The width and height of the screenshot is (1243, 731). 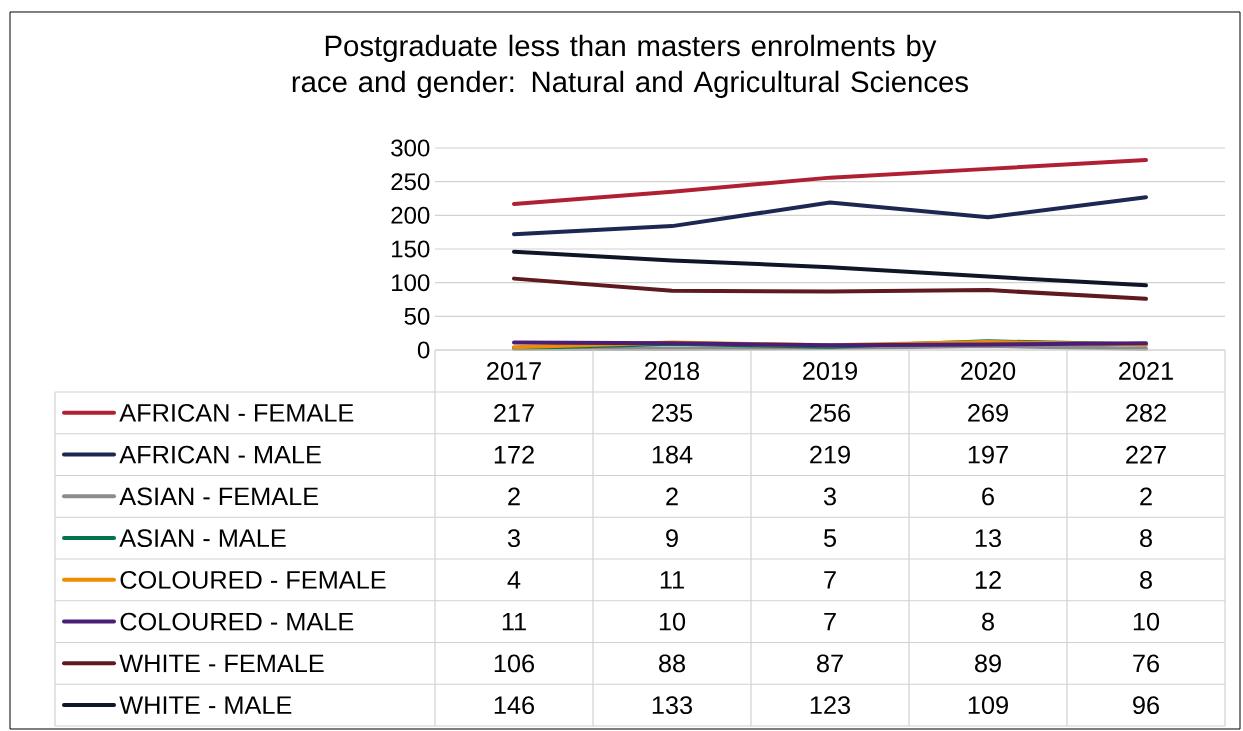 What do you see at coordinates (672, 454) in the screenshot?
I see `data-label: 184` at bounding box center [672, 454].